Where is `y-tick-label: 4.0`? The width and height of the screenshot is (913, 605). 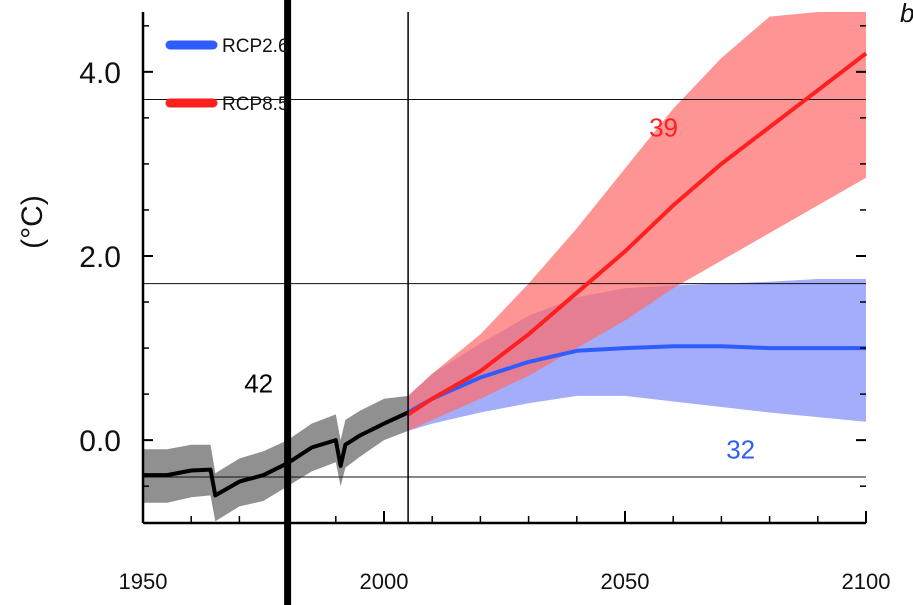
y-tick-label: 4.0 is located at coordinates (100, 73).